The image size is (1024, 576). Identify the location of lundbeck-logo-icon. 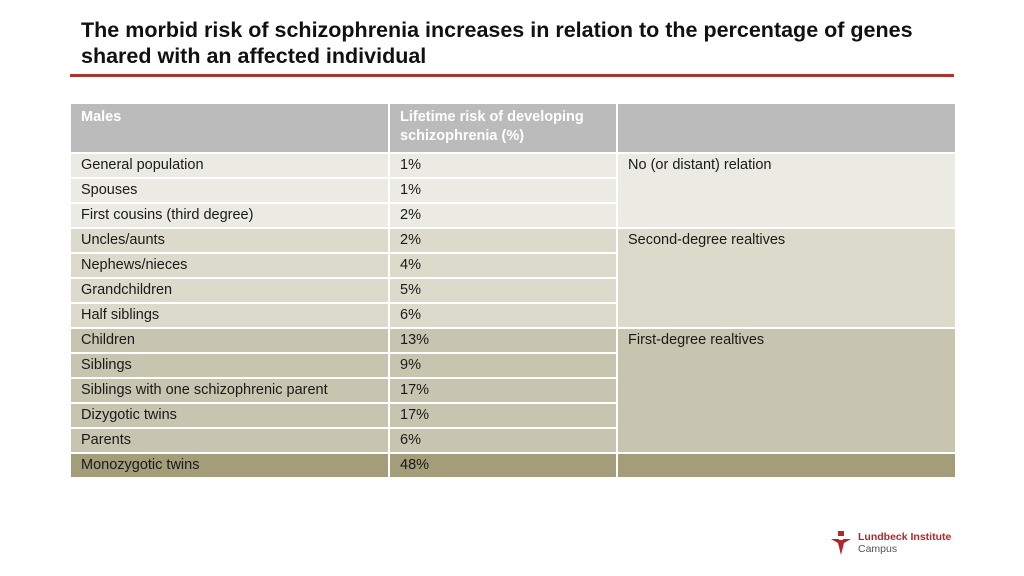
(841, 543).